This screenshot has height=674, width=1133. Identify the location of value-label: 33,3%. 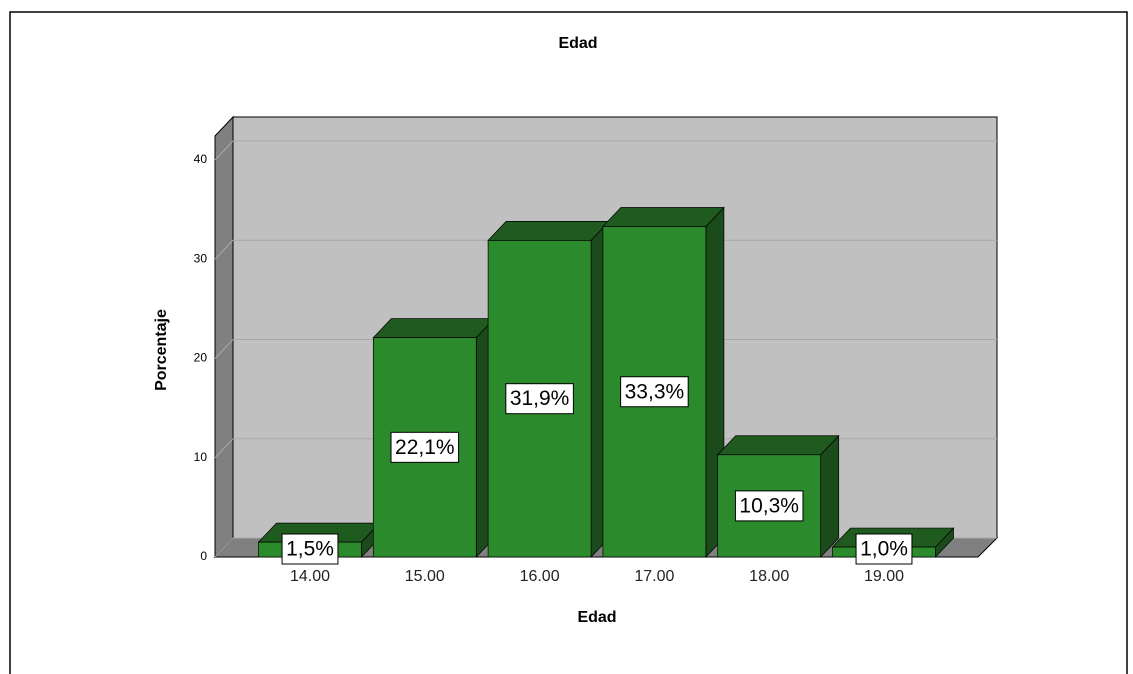
(655, 391).